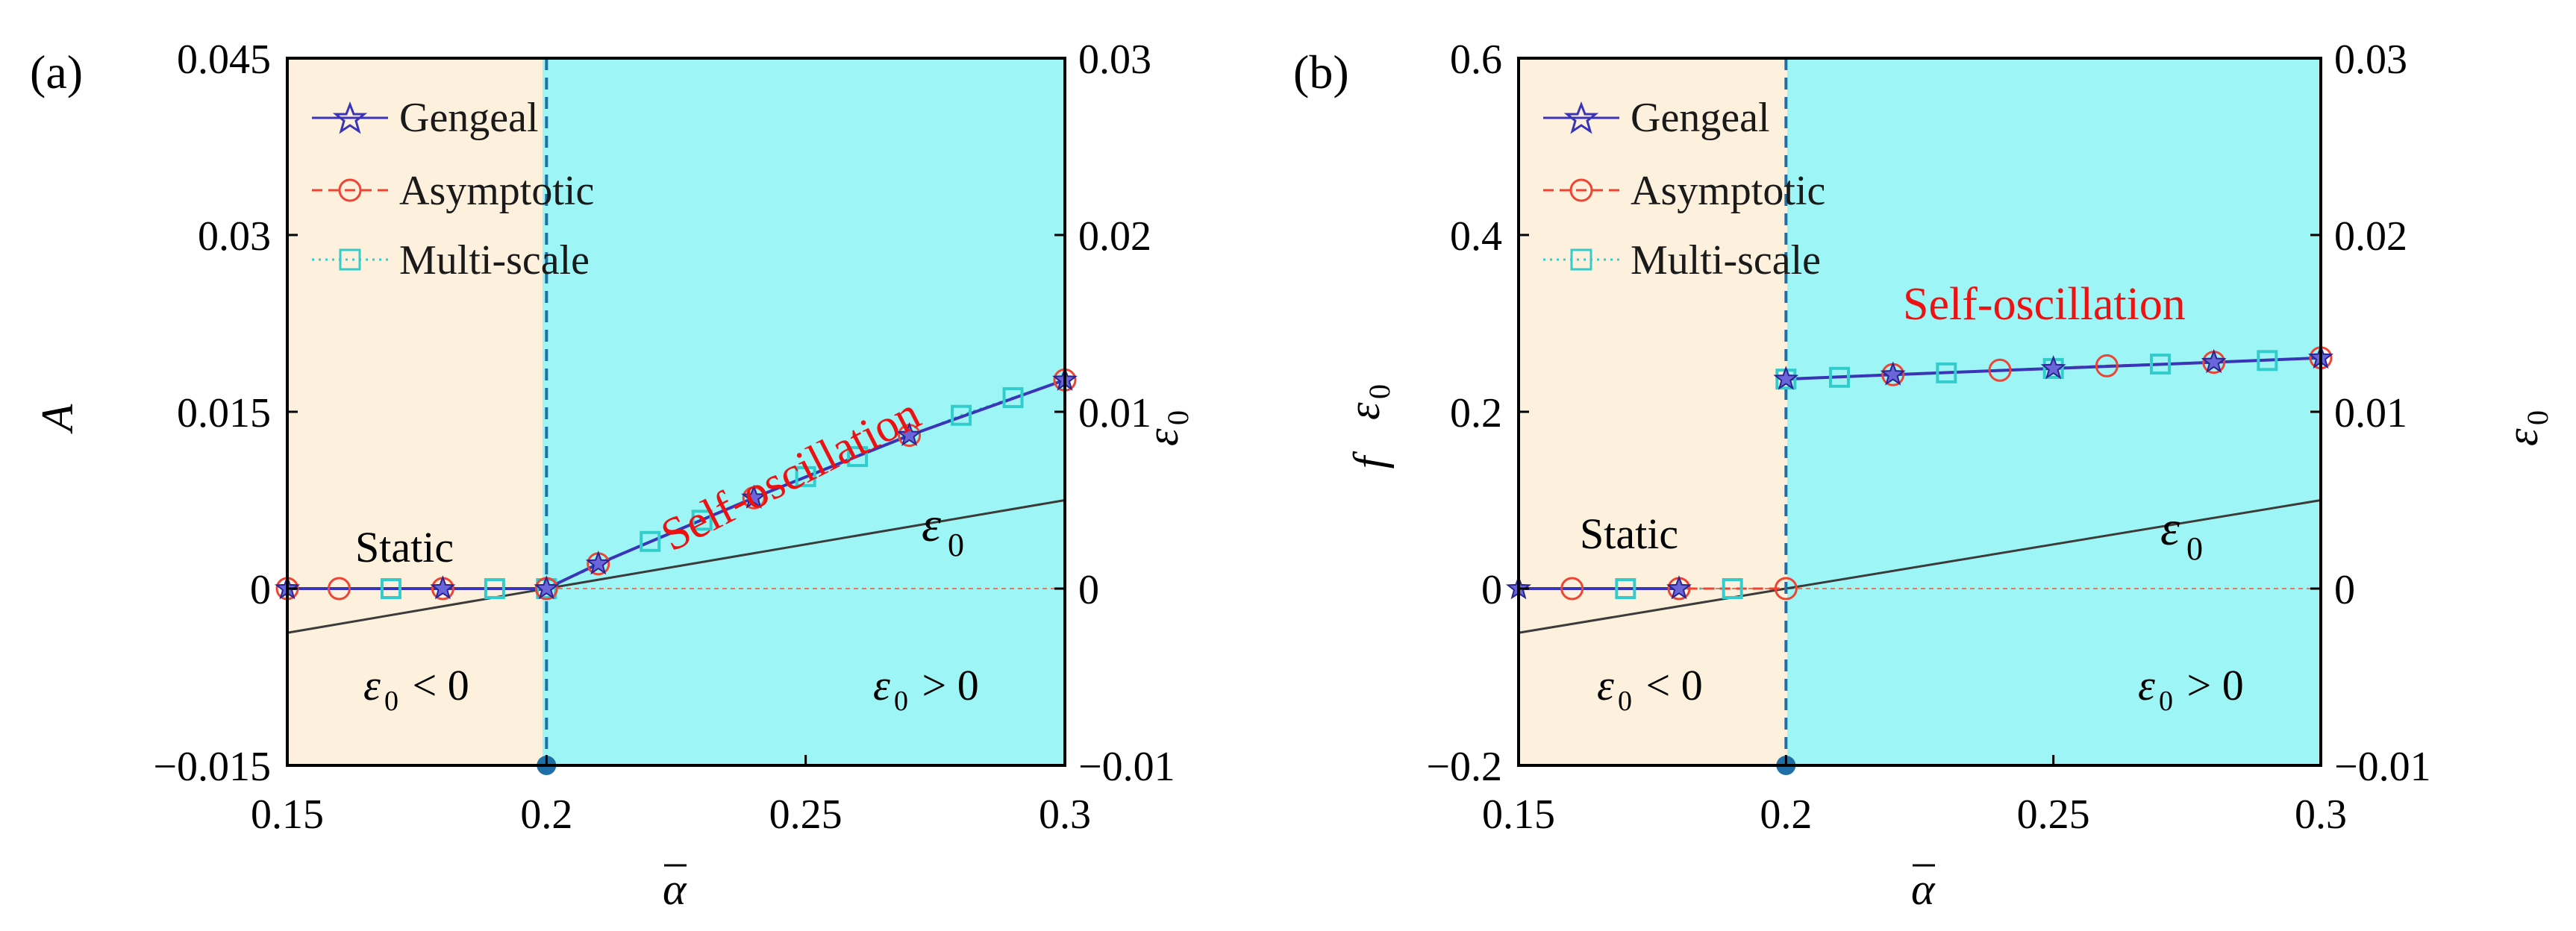 The image size is (2576, 931). What do you see at coordinates (2382, 767) in the screenshot?
I see `right-tick-label: −0.01` at bounding box center [2382, 767].